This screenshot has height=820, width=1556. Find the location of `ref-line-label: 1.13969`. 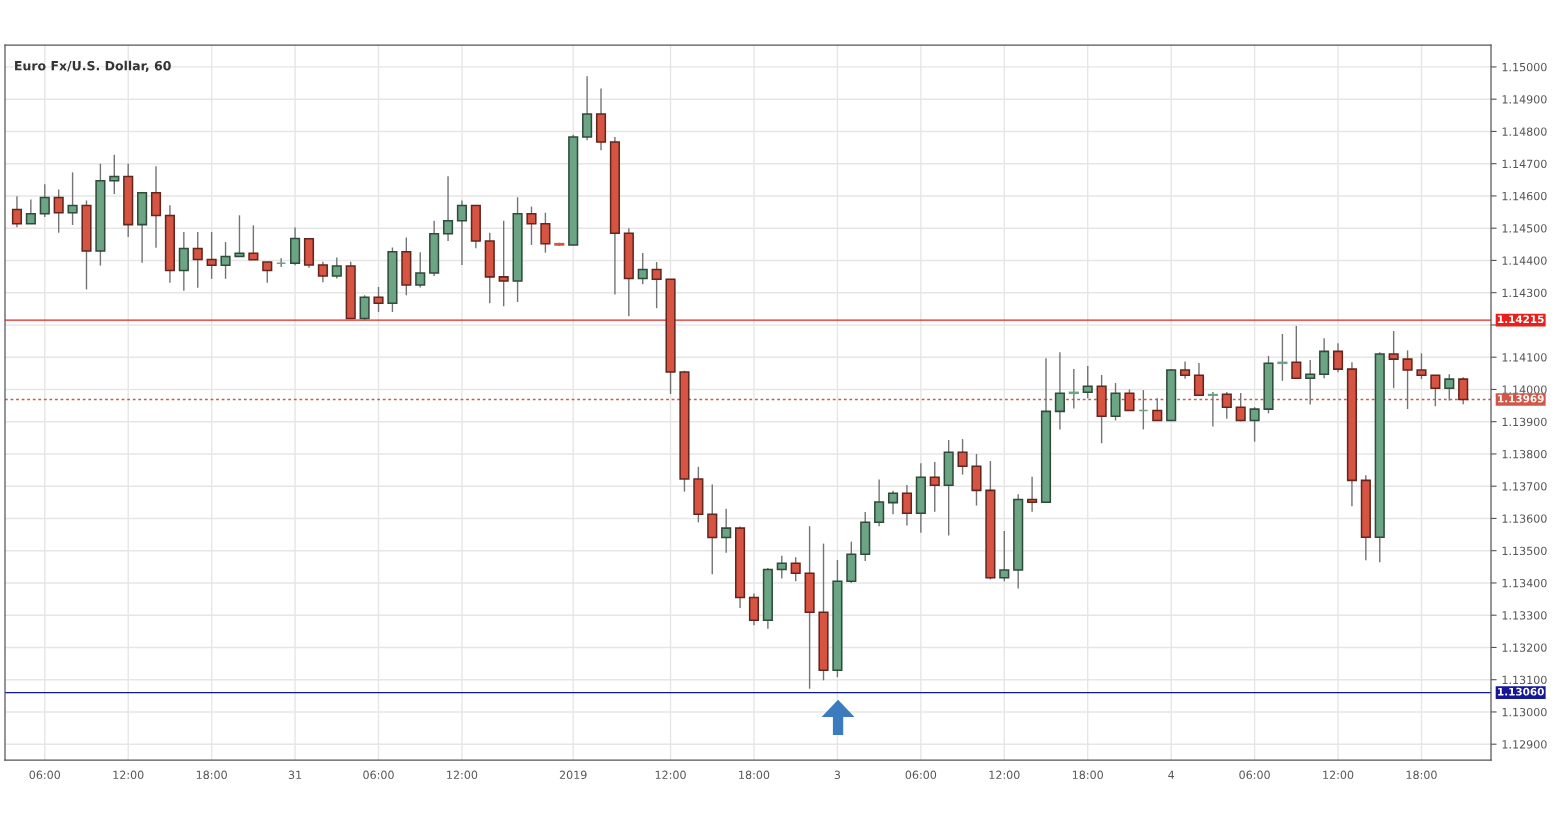

ref-line-label: 1.13969 is located at coordinates (1521, 398).